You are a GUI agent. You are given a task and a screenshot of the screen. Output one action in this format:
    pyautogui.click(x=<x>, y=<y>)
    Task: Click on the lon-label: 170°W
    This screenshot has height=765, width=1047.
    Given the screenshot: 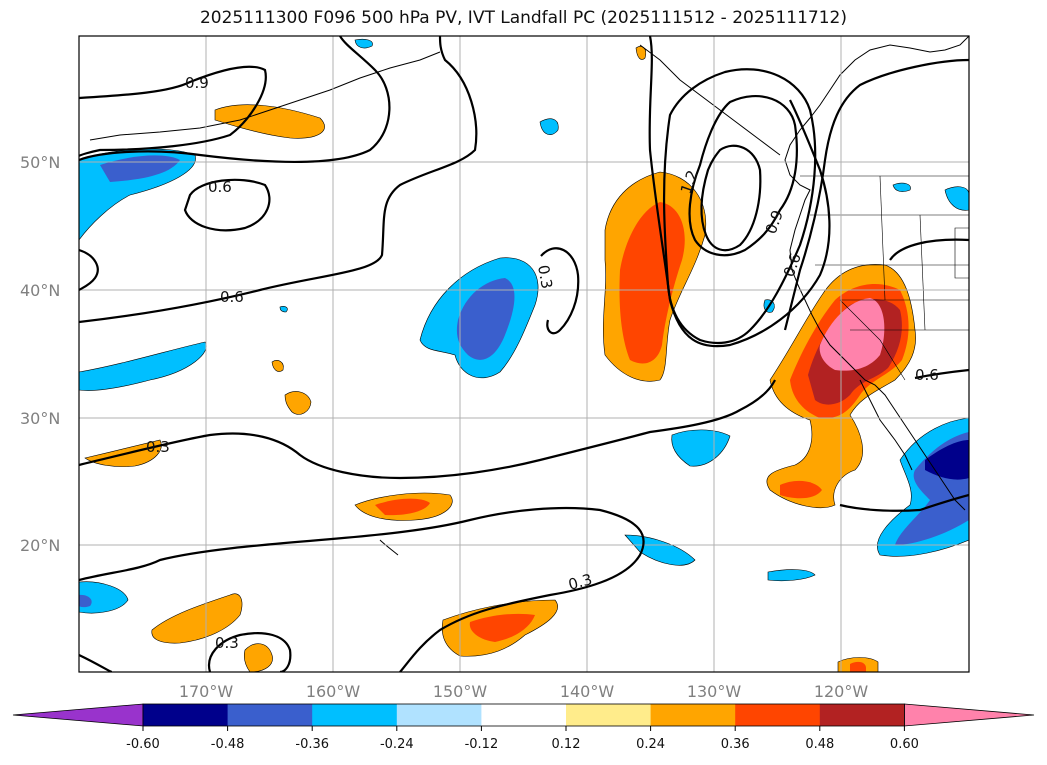 What is the action you would take?
    pyautogui.click(x=206, y=691)
    